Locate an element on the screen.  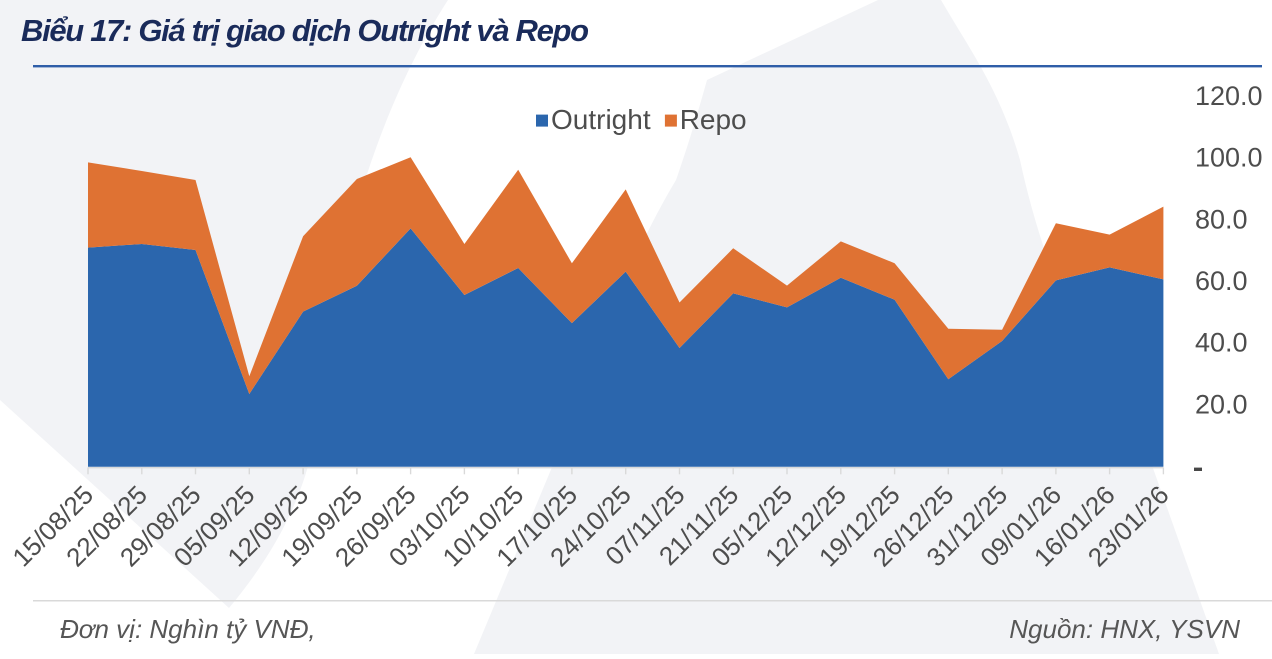
svg-text: 20.0 is located at coordinates (1221, 404).